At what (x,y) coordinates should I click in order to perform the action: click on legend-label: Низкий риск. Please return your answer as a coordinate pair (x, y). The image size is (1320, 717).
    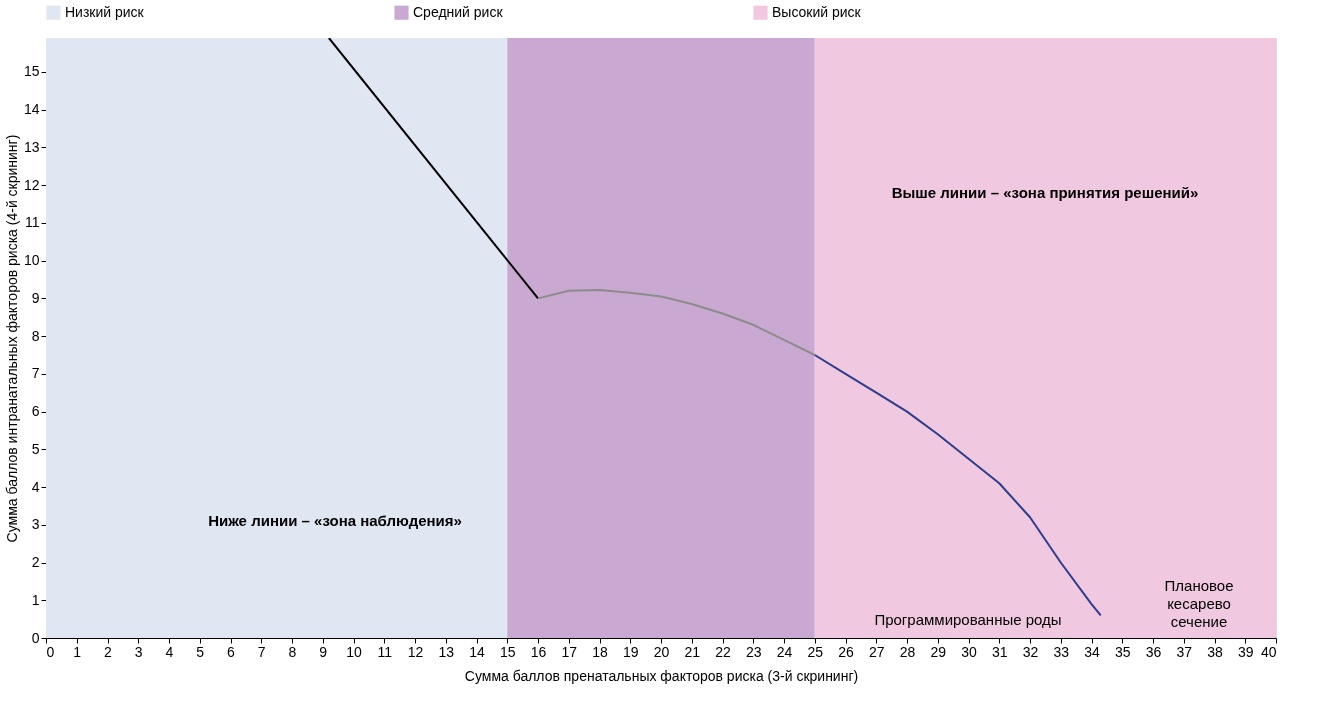
    Looking at the image, I should click on (105, 11).